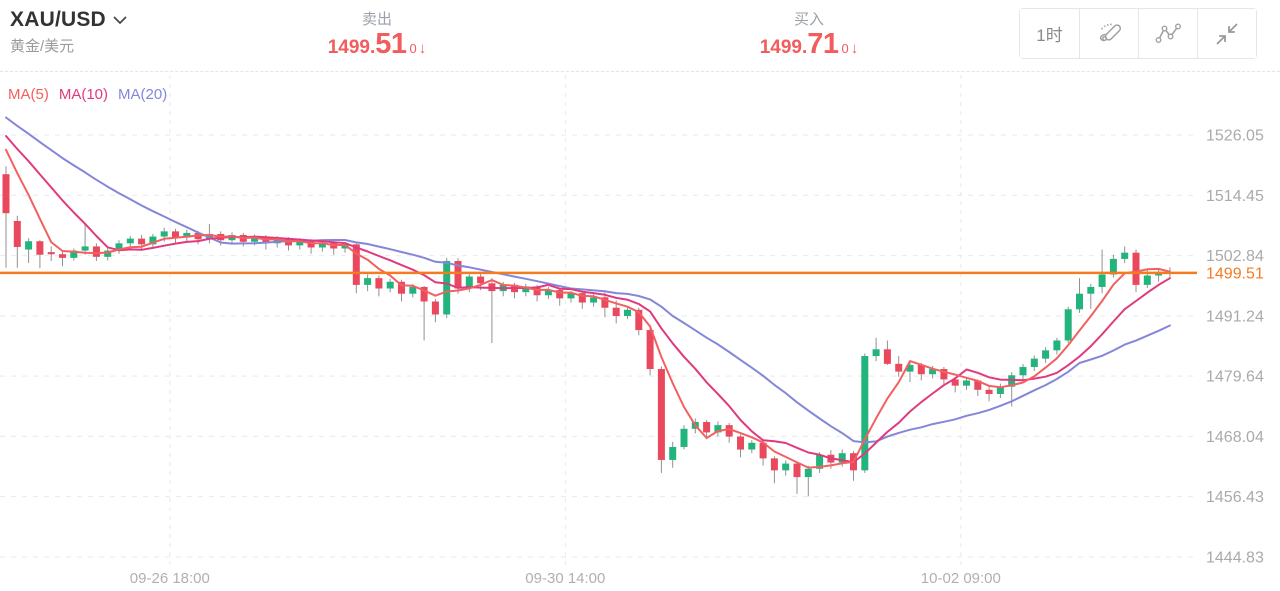 The height and width of the screenshot is (591, 1280). What do you see at coordinates (1235, 437) in the screenshot?
I see `y-axis-label: 1468.04` at bounding box center [1235, 437].